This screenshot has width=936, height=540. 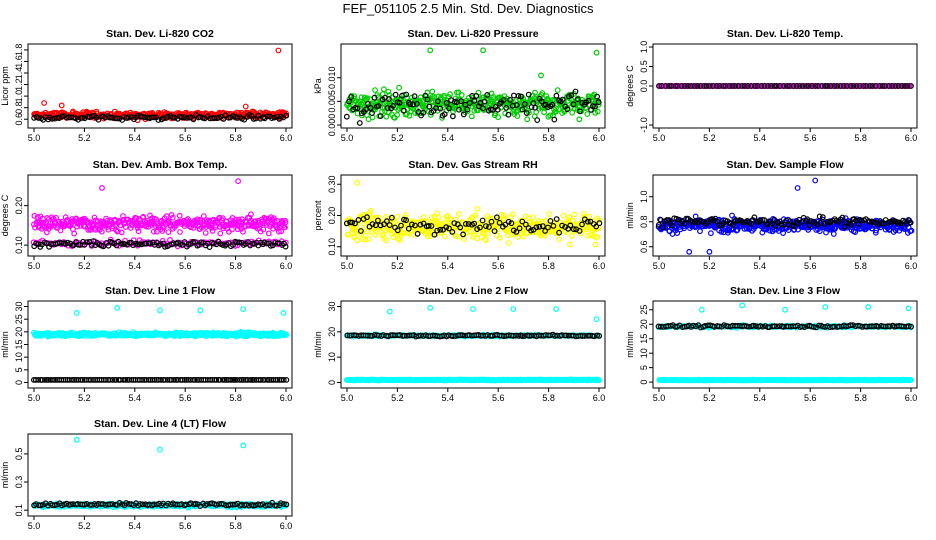 What do you see at coordinates (332, 357) in the screenshot?
I see `y-tick-label: 10` at bounding box center [332, 357].